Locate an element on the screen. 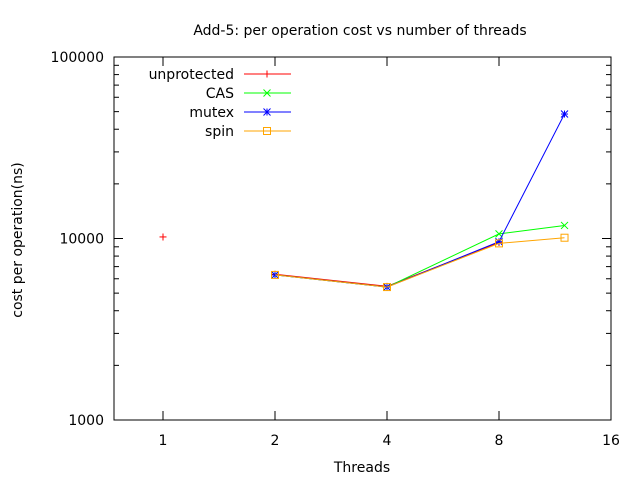  y-tick-label: 10000 is located at coordinates (81, 240).